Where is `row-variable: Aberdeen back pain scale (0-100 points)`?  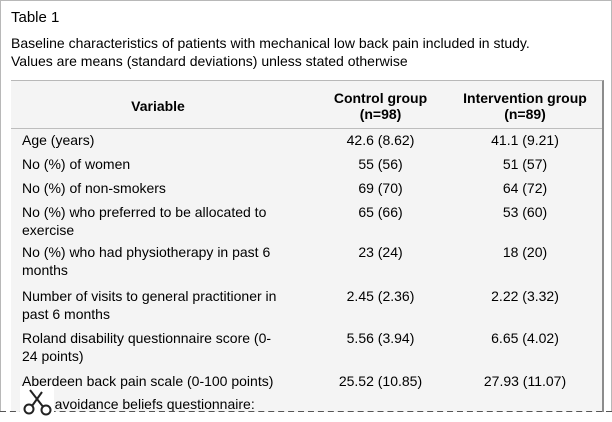
row-variable: Aberdeen back pain scale (0-100 points) is located at coordinates (167, 381).